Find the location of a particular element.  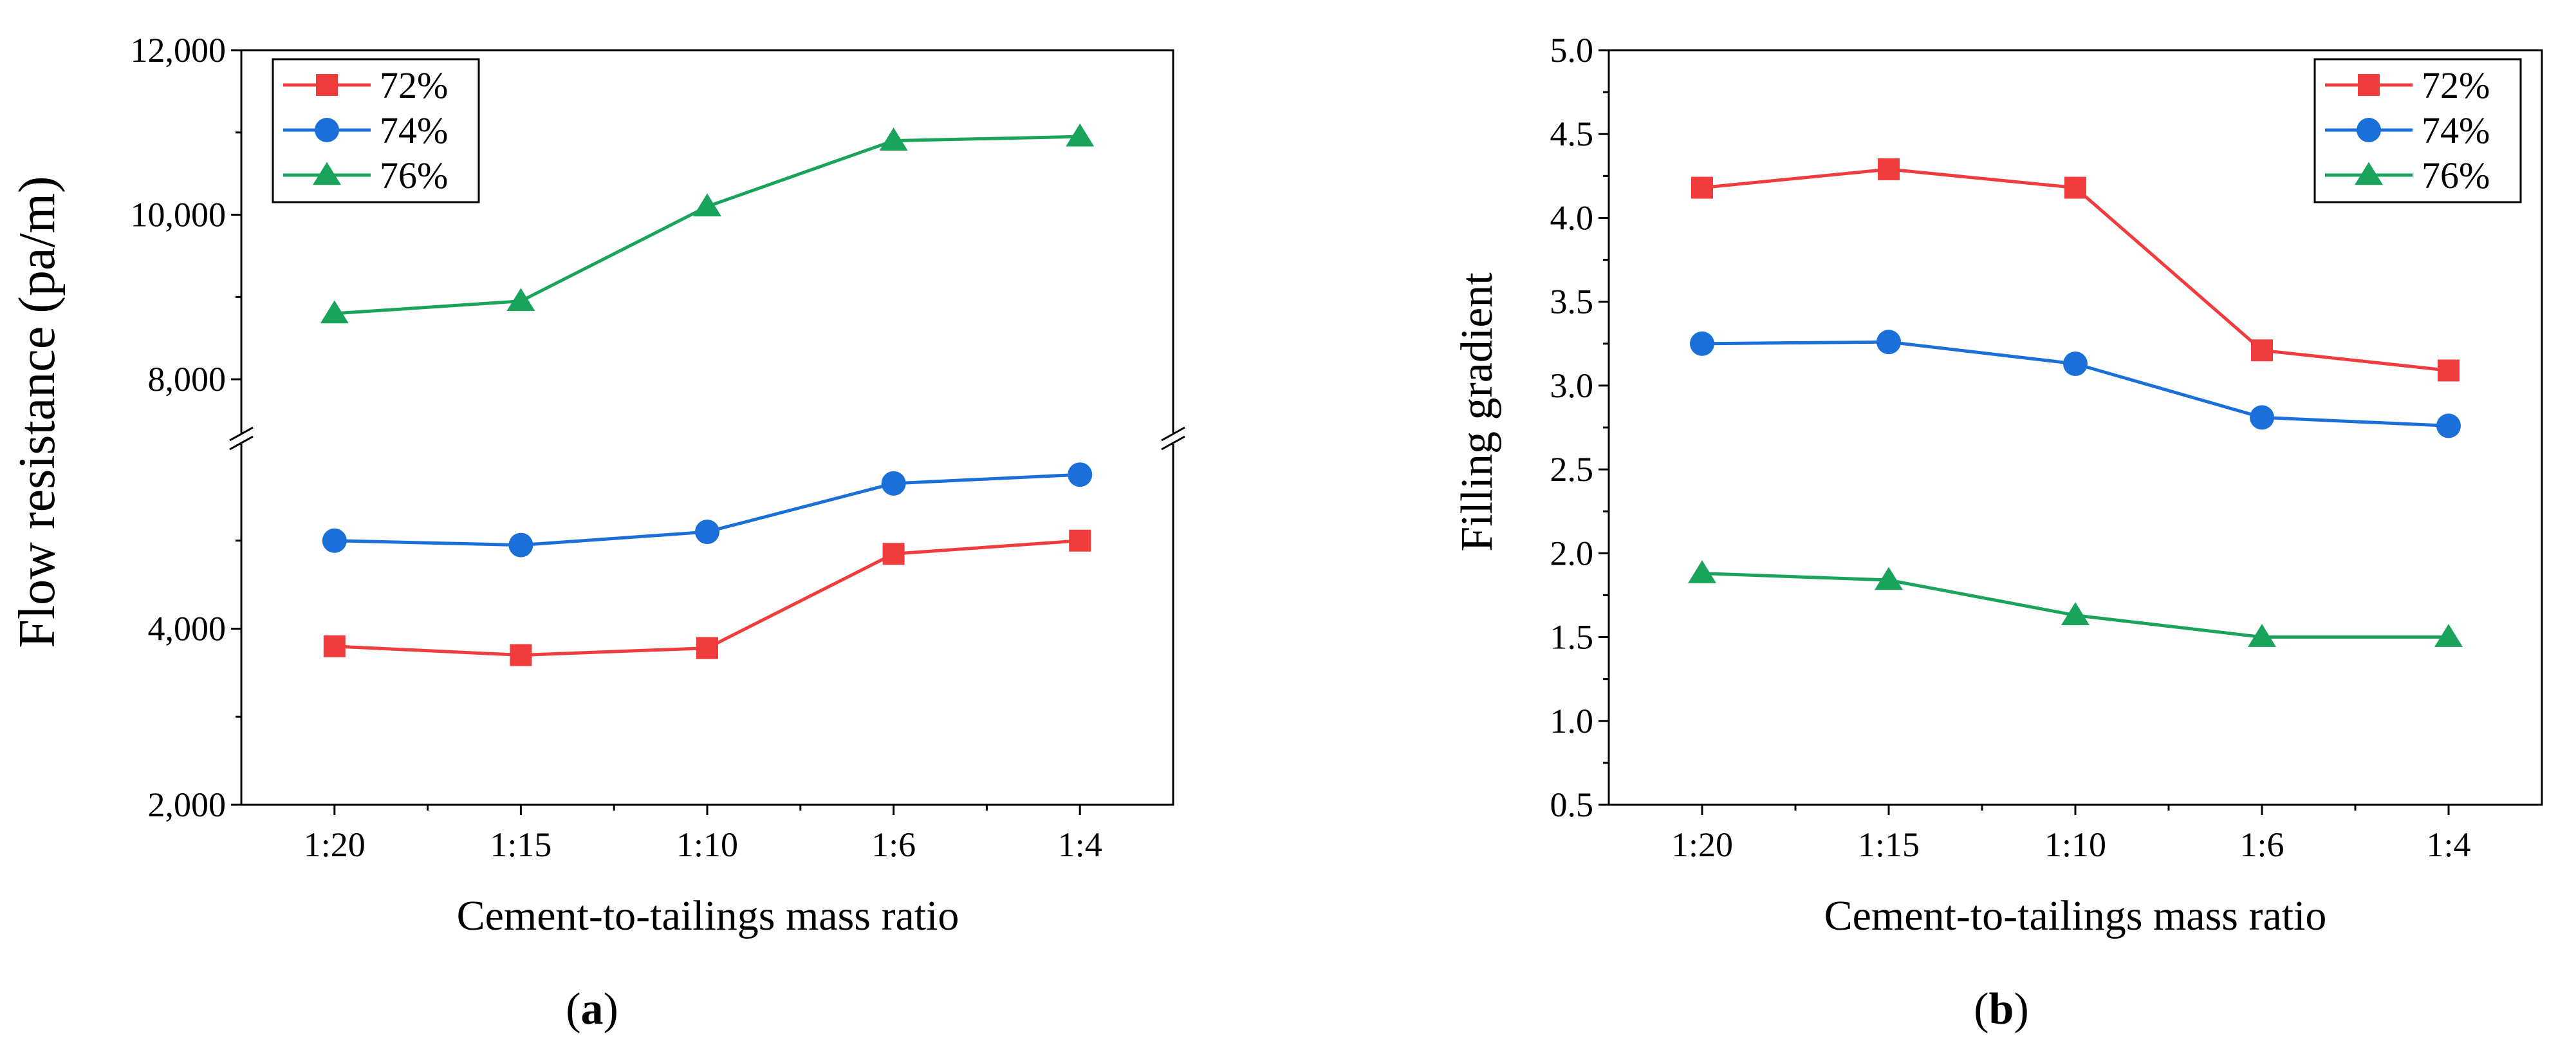

y-tick-b-4: 2.5 is located at coordinates (1579, 470).